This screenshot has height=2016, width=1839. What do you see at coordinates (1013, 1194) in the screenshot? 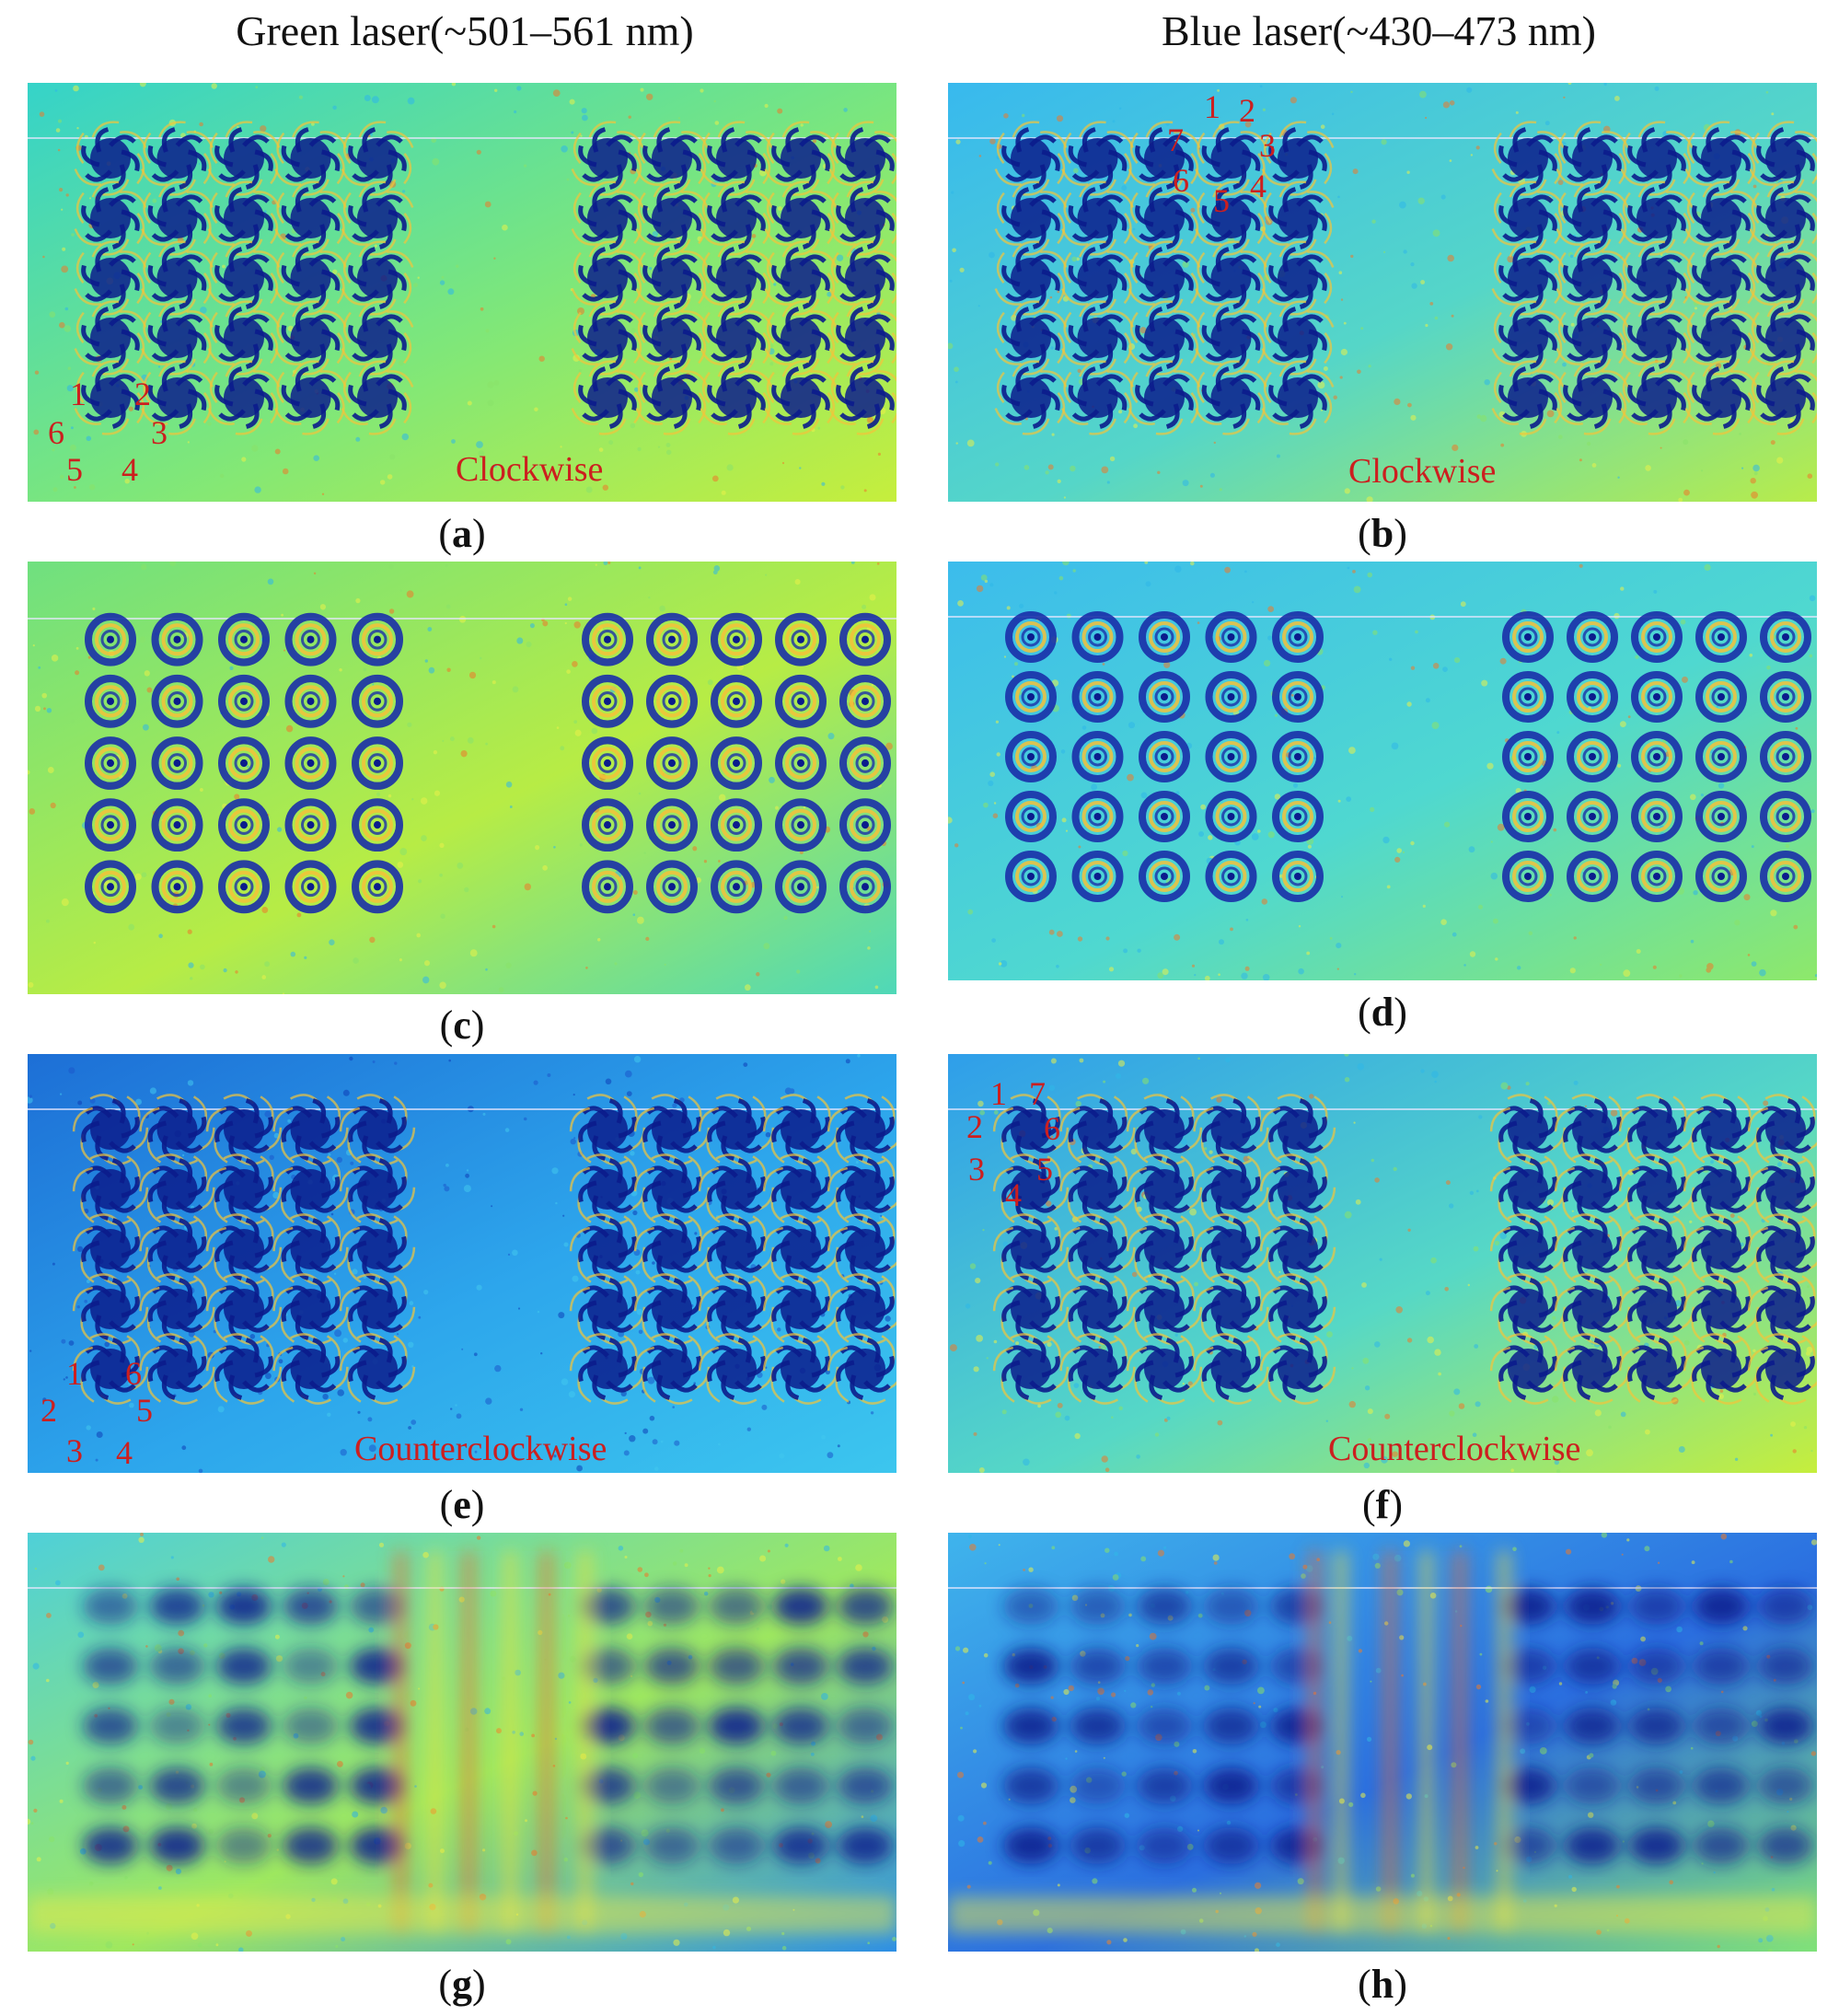
I see `f-number-4: 4` at bounding box center [1013, 1194].